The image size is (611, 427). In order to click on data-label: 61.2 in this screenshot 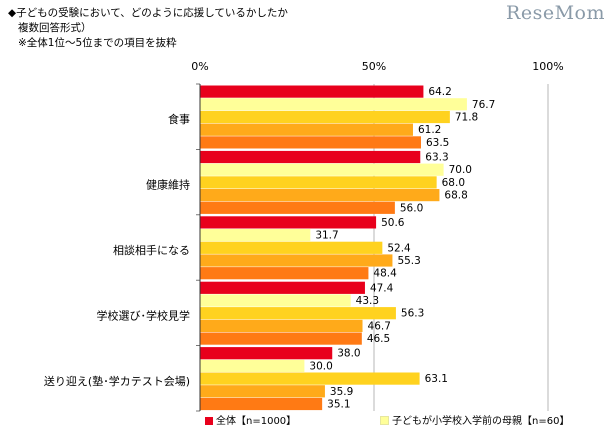, I will do `click(429, 130)`.